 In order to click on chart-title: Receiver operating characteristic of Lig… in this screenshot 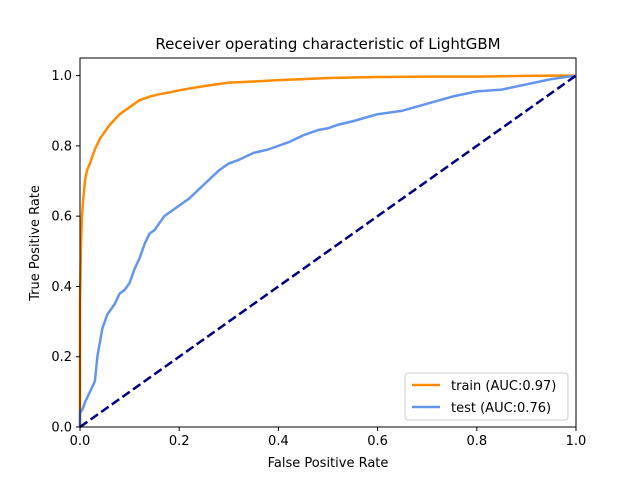, I will do `click(327, 44)`.